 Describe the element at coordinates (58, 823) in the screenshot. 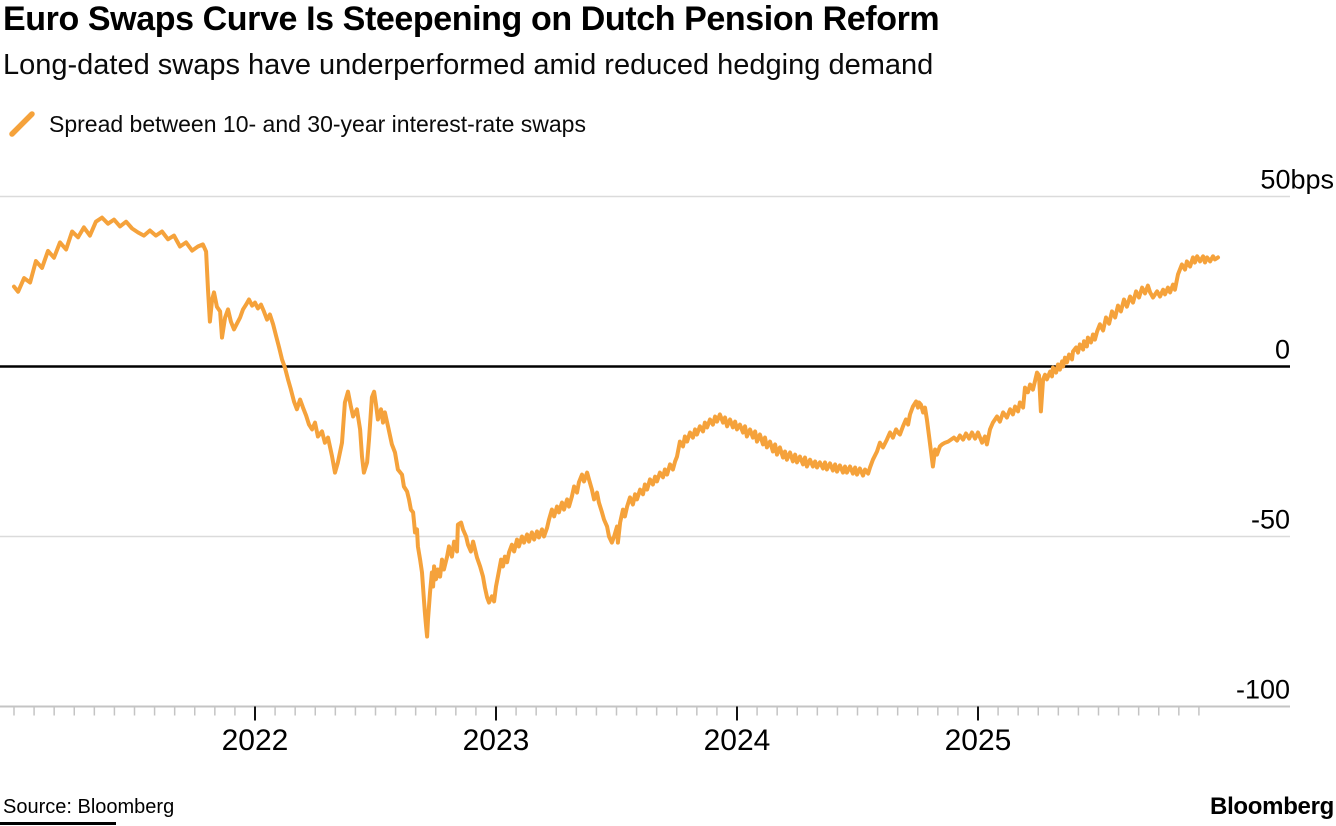

I see `bottom-edge-line` at that location.